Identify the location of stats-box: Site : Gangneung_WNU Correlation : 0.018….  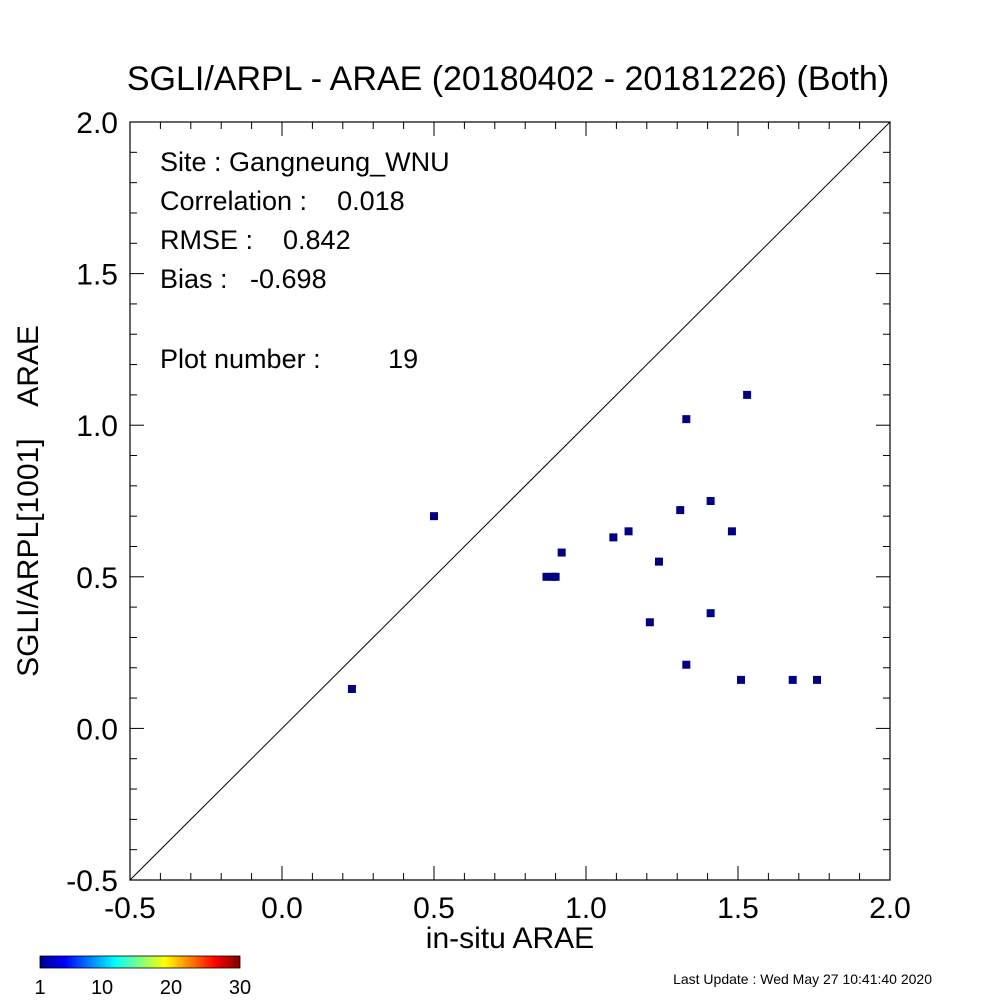
(305, 260).